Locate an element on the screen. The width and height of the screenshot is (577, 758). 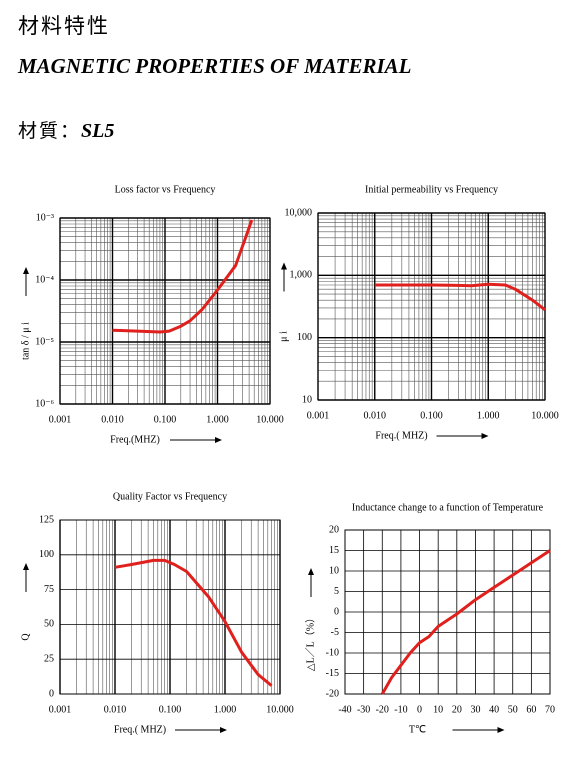
y-axis-label: tan δ / μ i is located at coordinates (25, 341).